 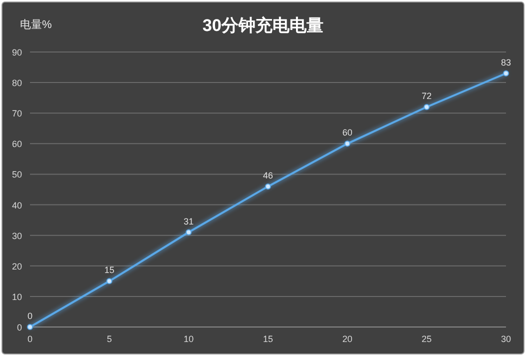 I want to click on y-tick-label: 10, so click(x=17, y=297).